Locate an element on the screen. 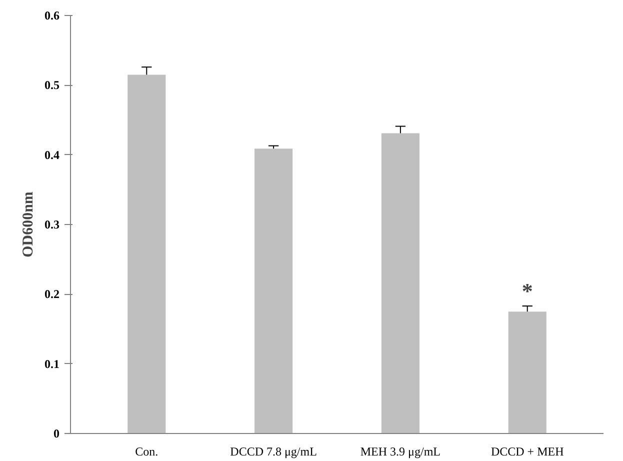  y-tick-label: 0.5 is located at coordinates (52, 85).